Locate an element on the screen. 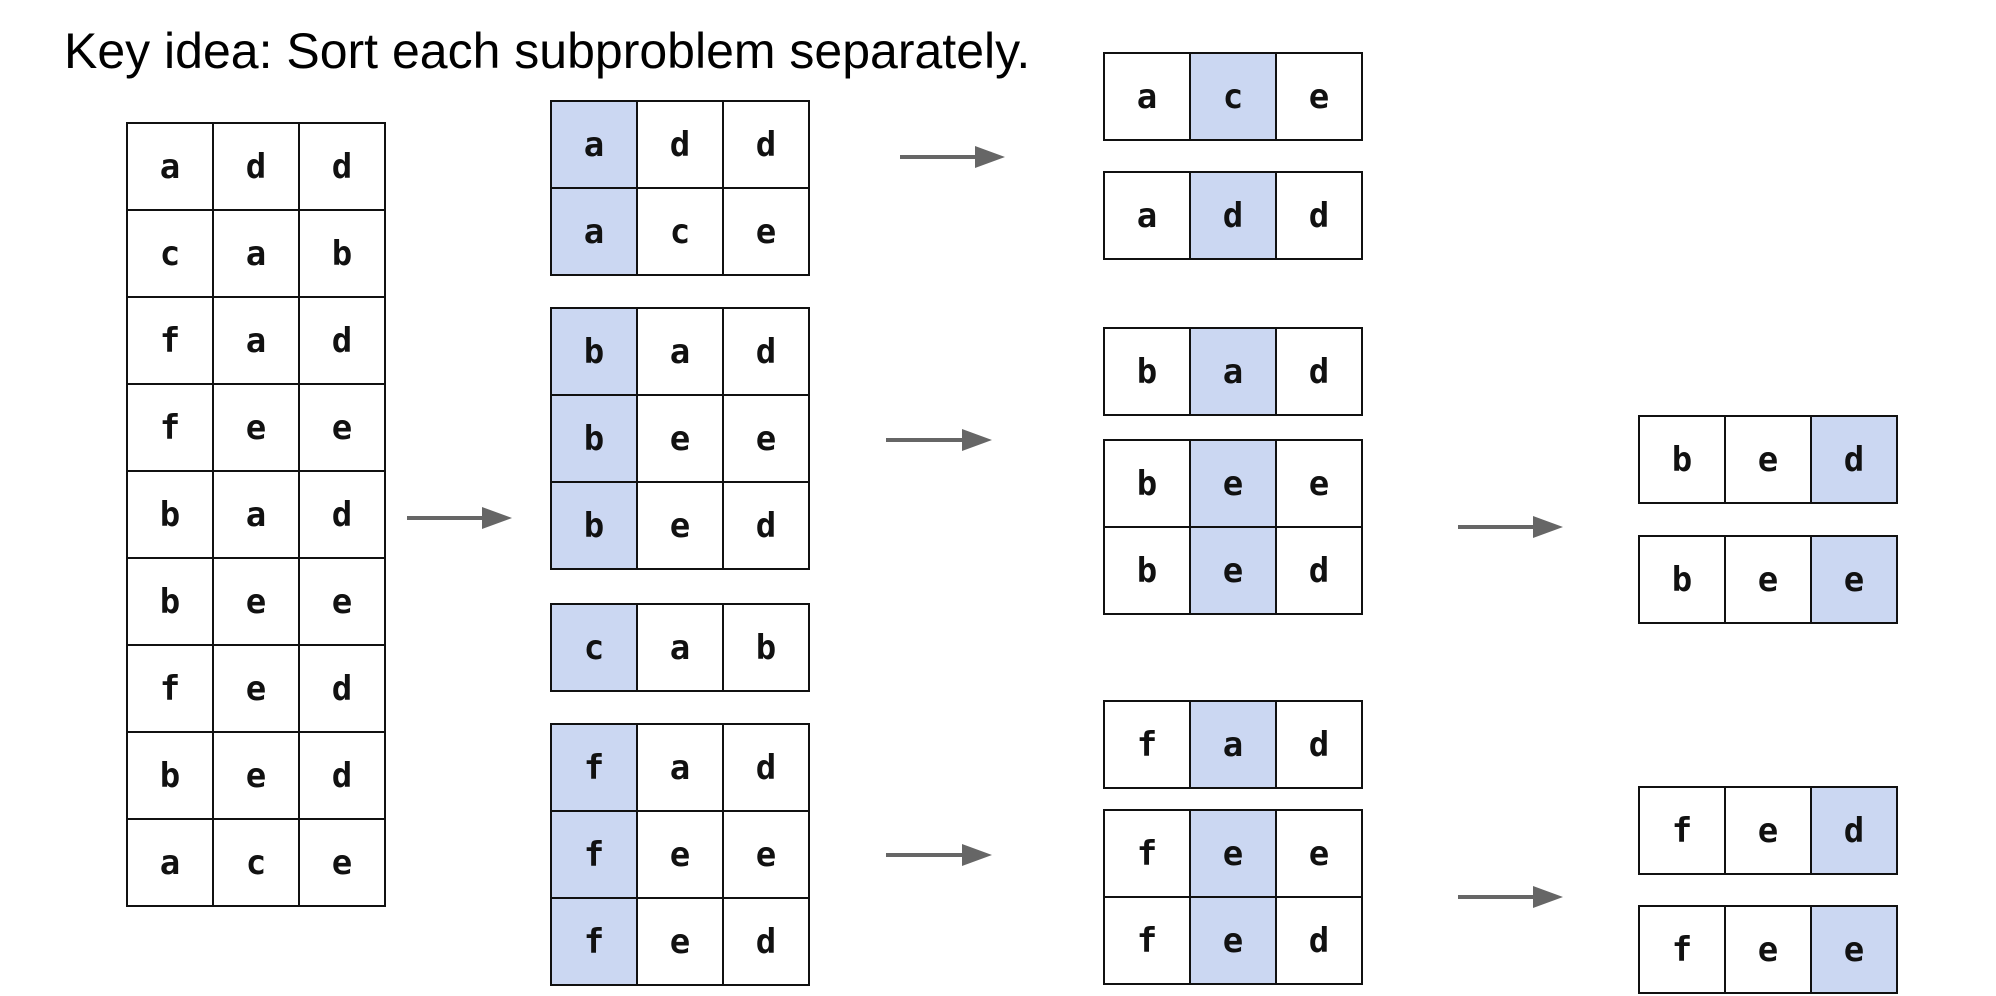 This screenshot has width=1996, height=996. arrow-group-be-to-stage3 is located at coordinates (1510, 527).